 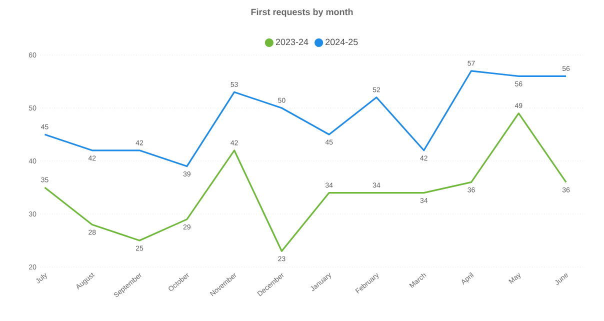 I want to click on legend-label: 2024-25, so click(x=342, y=42).